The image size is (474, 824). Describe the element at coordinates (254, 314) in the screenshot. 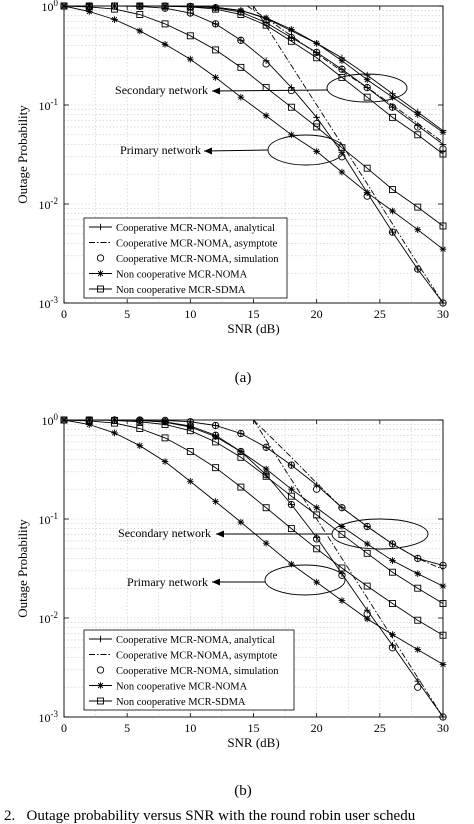

I see `x-tick-label: 15` at that location.